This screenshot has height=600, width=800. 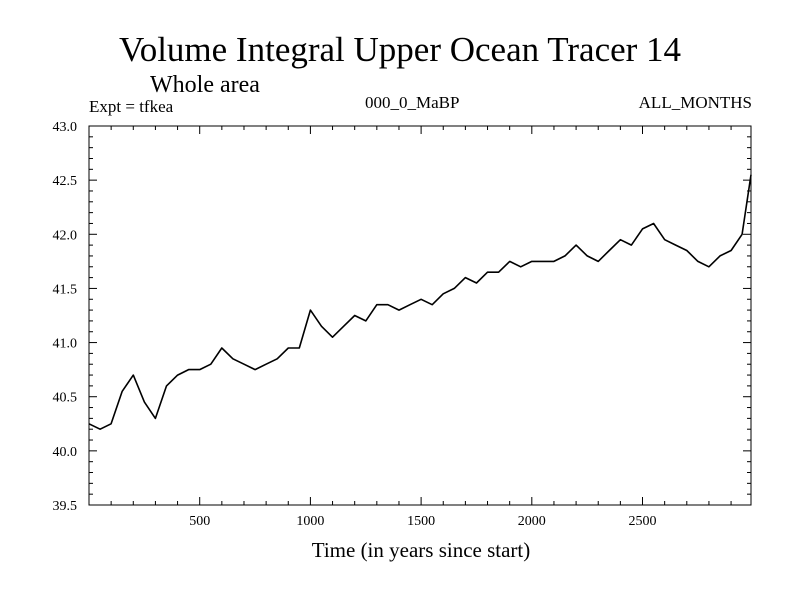 I want to click on y-tick-label: 39.5, so click(x=65, y=506).